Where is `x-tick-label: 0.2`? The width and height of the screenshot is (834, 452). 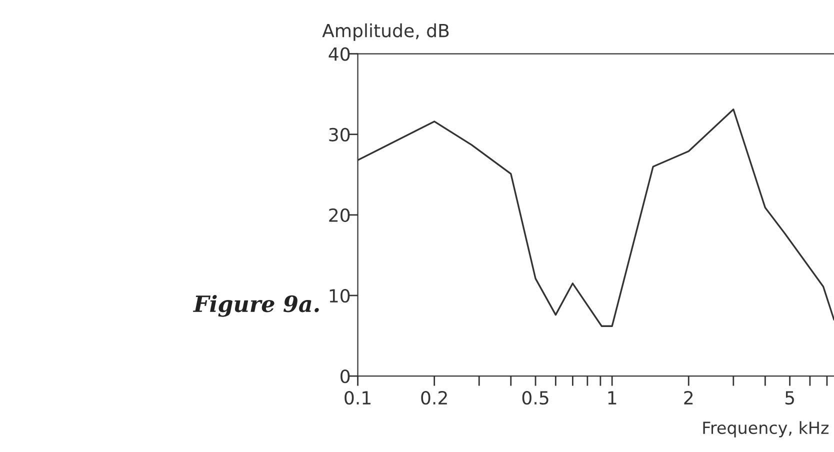
x-tick-label: 0.2 is located at coordinates (434, 397).